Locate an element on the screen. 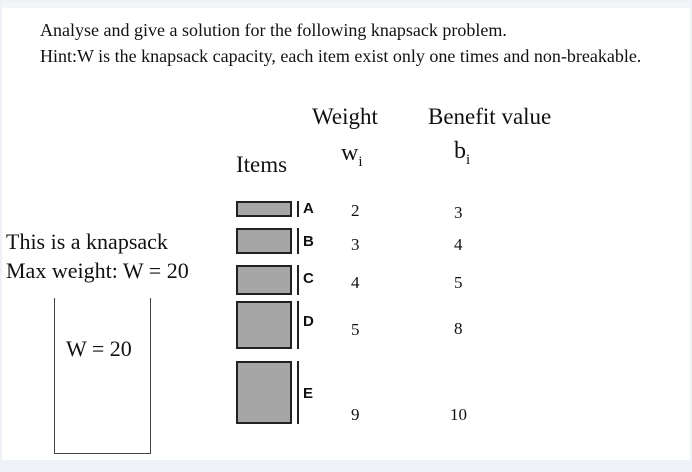 The height and width of the screenshot is (472, 692). benefit-symbol: bi is located at coordinates (462, 153).